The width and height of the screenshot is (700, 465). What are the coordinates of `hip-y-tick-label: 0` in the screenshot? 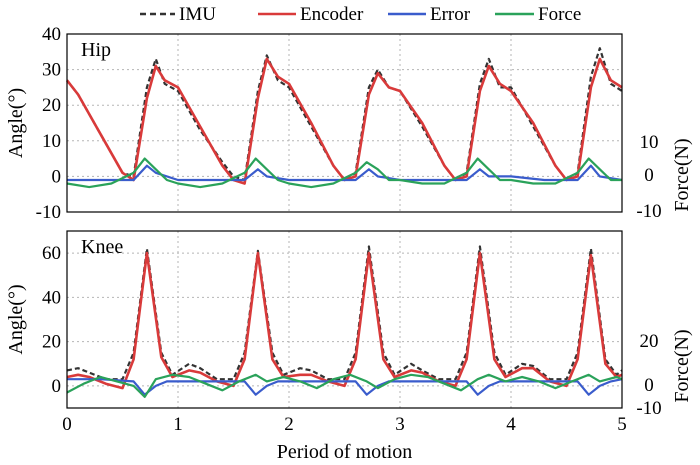 It's located at (57, 176).